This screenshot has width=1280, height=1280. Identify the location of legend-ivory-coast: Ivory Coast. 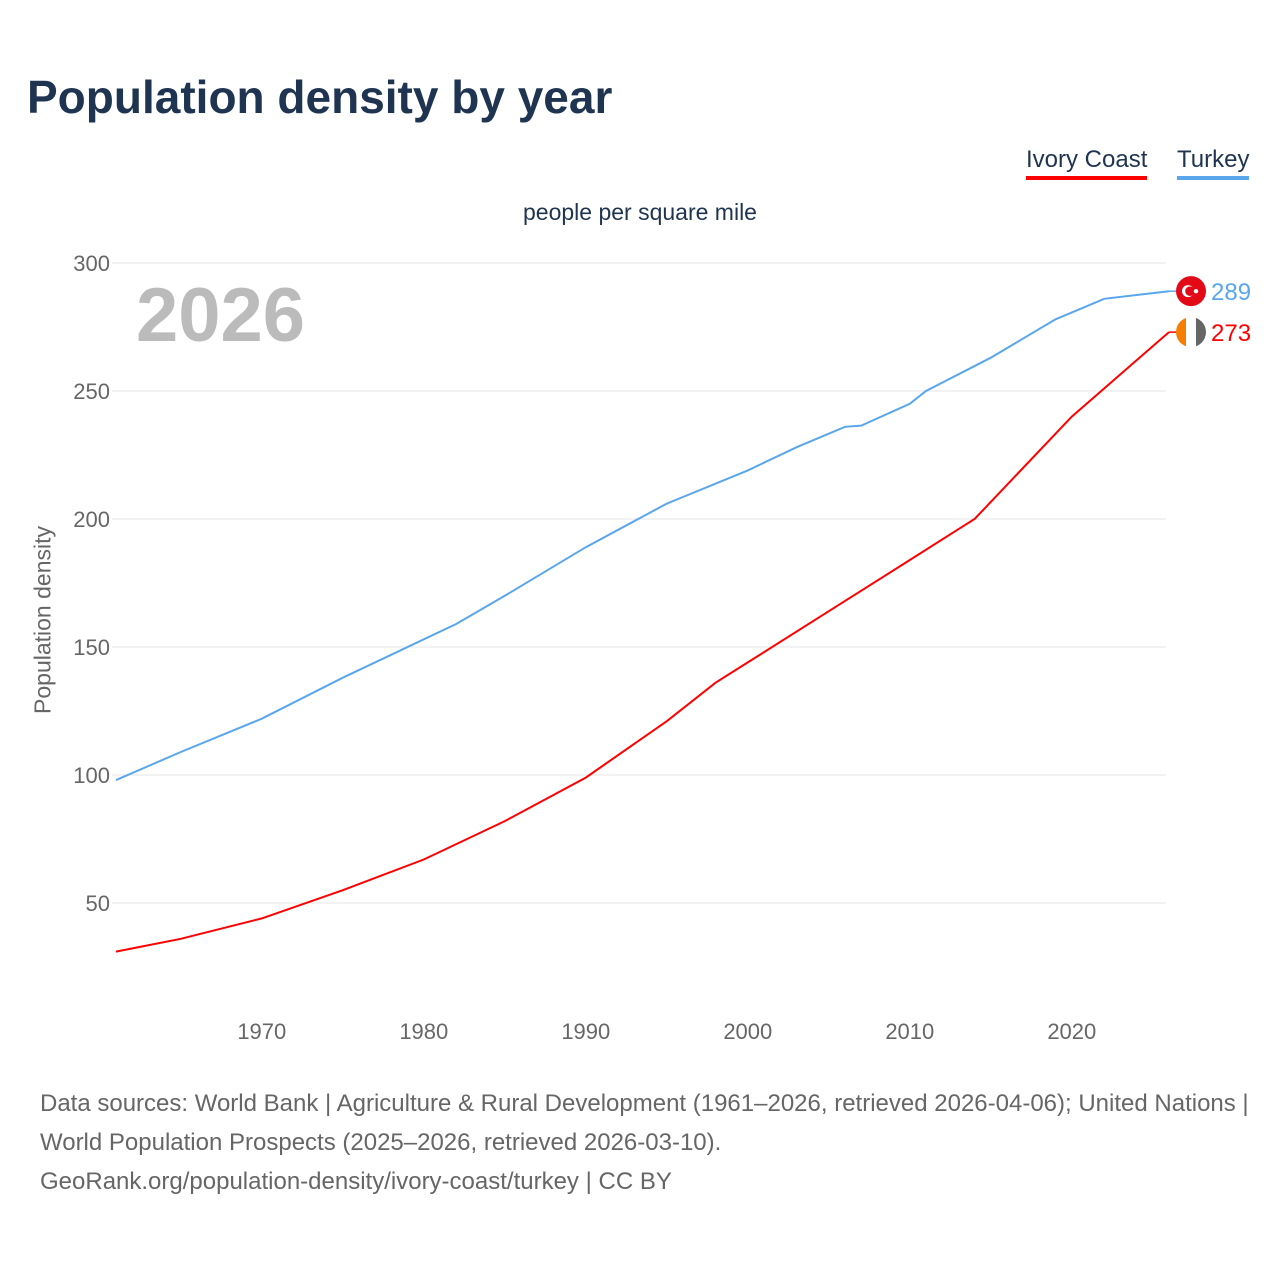
(1087, 163).